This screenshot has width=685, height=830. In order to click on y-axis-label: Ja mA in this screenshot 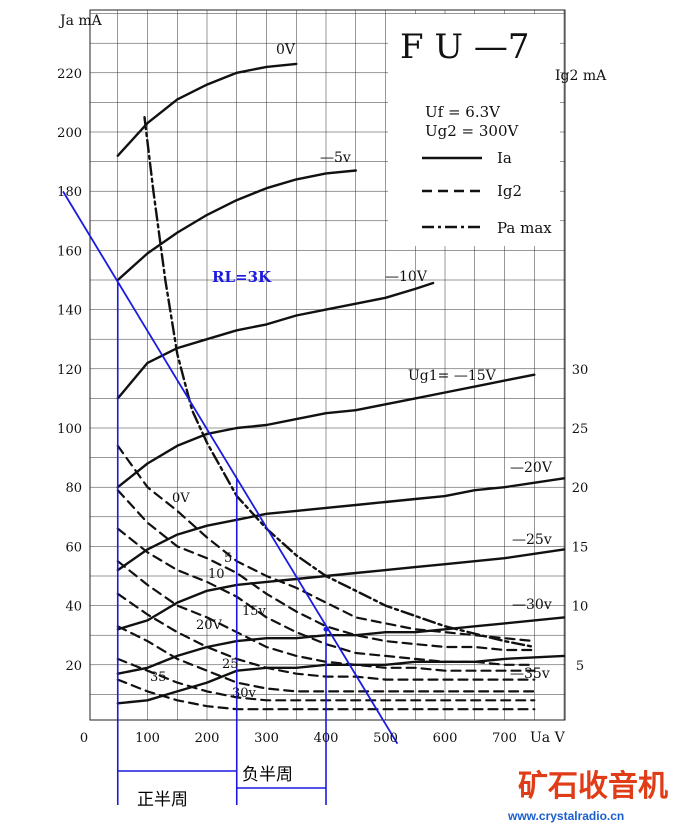, I will do `click(80, 21)`.